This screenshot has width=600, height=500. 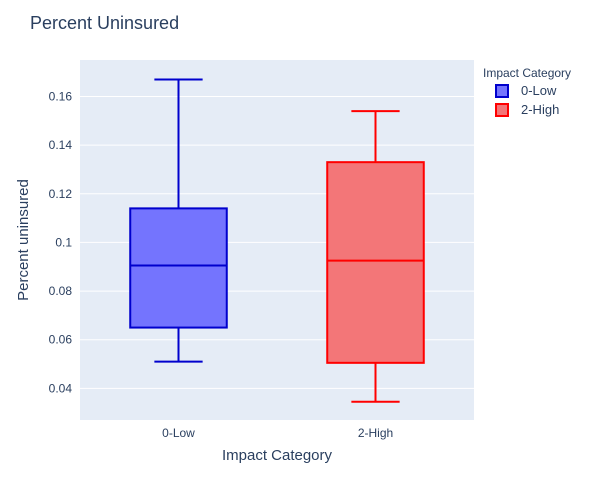 What do you see at coordinates (23, 240) in the screenshot?
I see `y-axis-title: Percent uninsured` at bounding box center [23, 240].